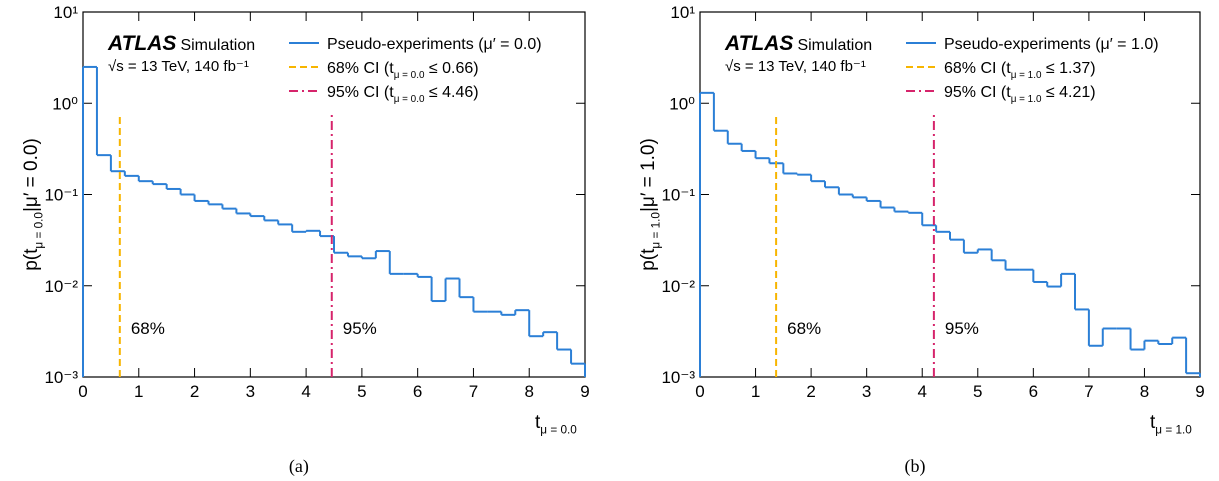  I want to click on legend-label: 95% CI (tμ = 1.0 ≤ 4.21), so click(1020, 94).